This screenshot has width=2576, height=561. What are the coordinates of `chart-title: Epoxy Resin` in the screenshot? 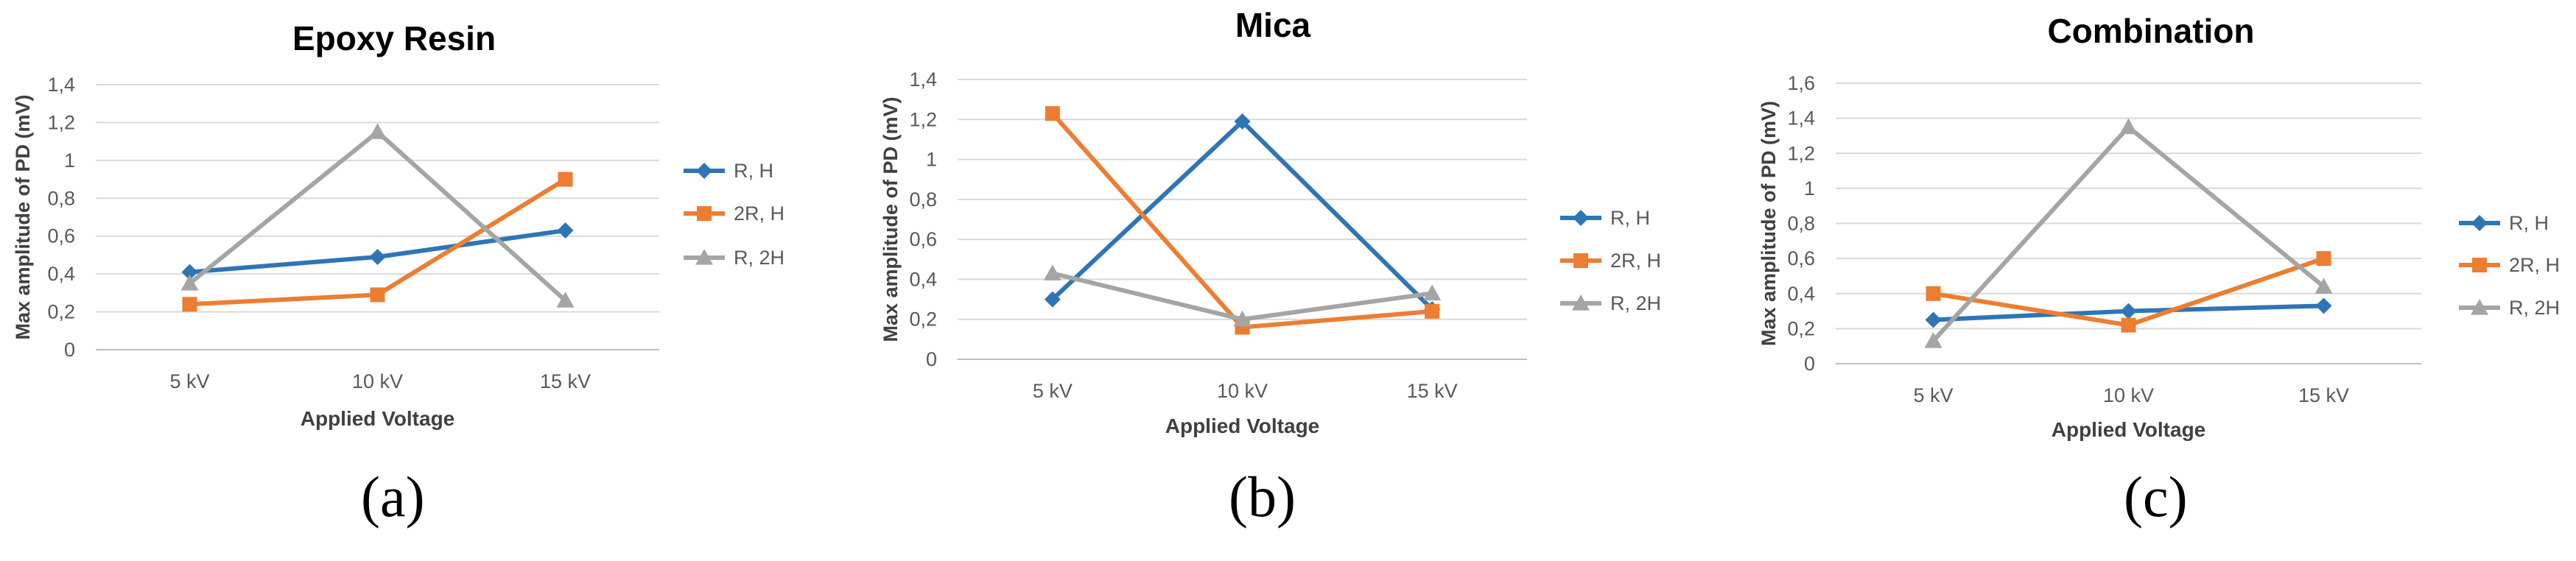 It's located at (394, 38).